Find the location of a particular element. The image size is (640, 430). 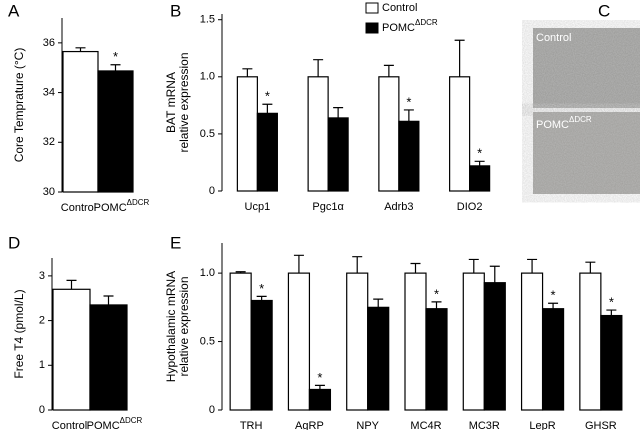

x-tick-label: NPY is located at coordinates (367, 425).